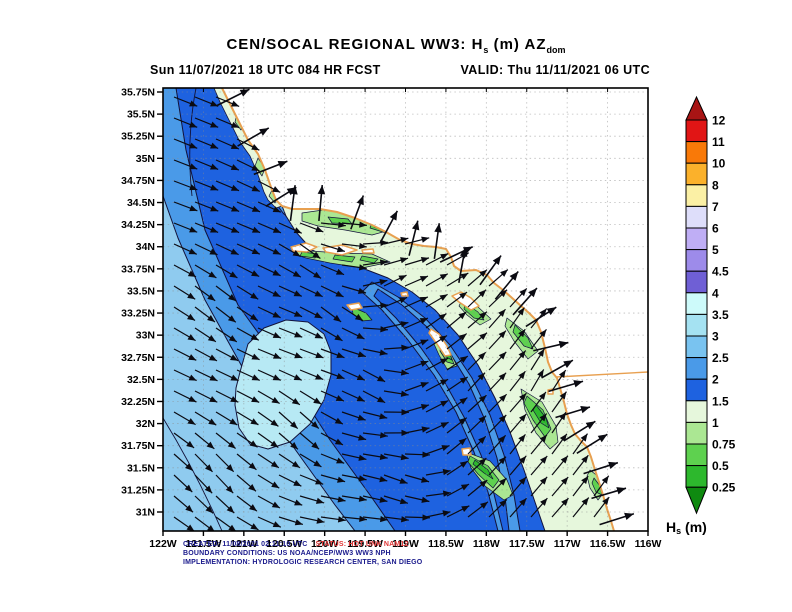 The height and width of the screenshot is (612, 792). I want to click on colorbar-top-arrow, so click(696, 108).